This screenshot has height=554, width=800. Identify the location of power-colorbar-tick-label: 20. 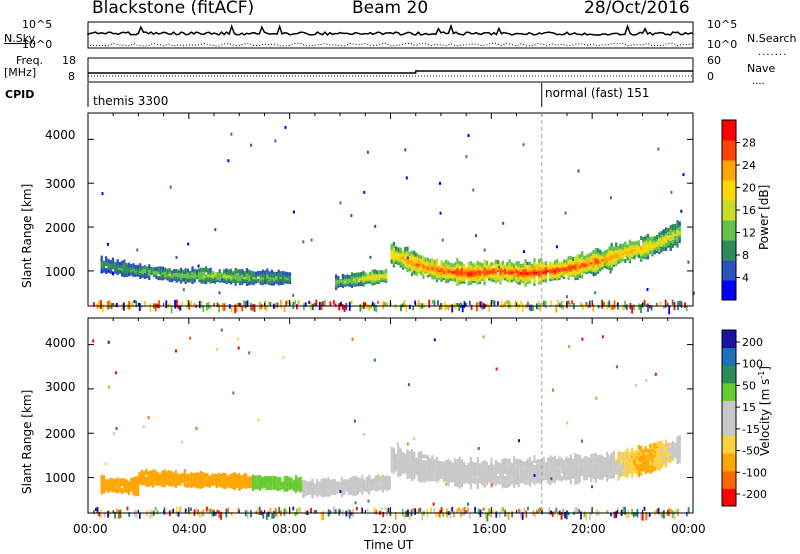
(749, 188).